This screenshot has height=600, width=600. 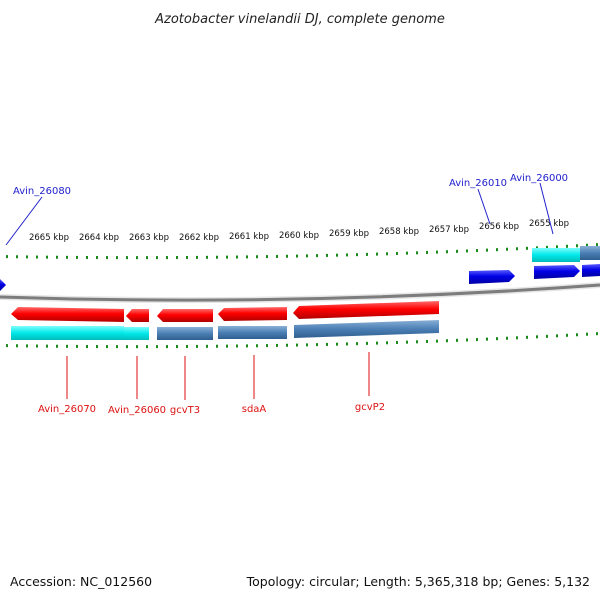 What do you see at coordinates (67, 409) in the screenshot?
I see `gene-label-avin-26070: Avin_26070` at bounding box center [67, 409].